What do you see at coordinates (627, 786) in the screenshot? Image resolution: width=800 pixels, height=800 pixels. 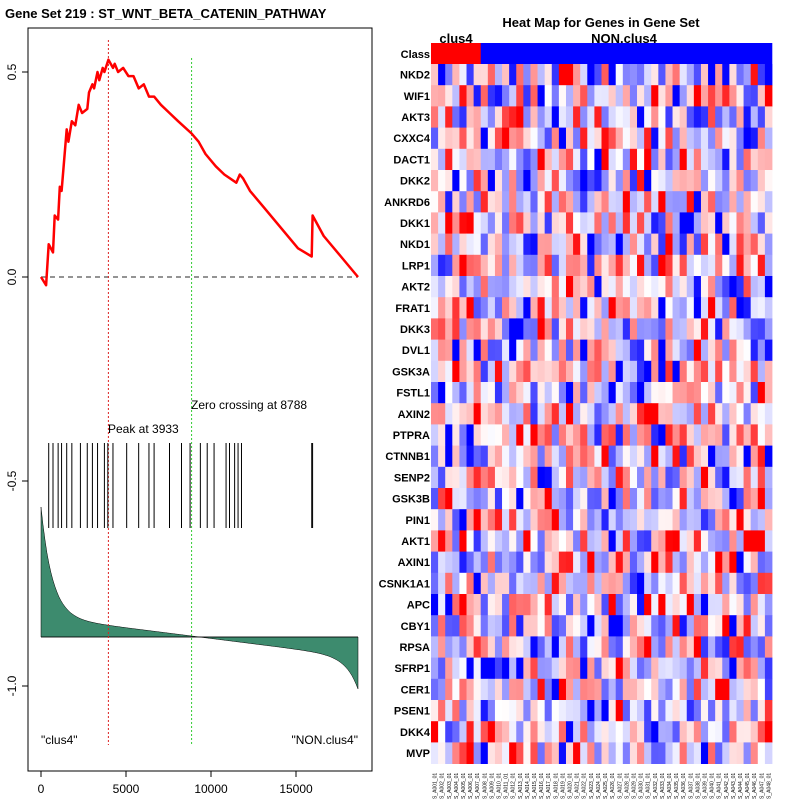 I see `sample-label: S_A028_01` at bounding box center [627, 786].